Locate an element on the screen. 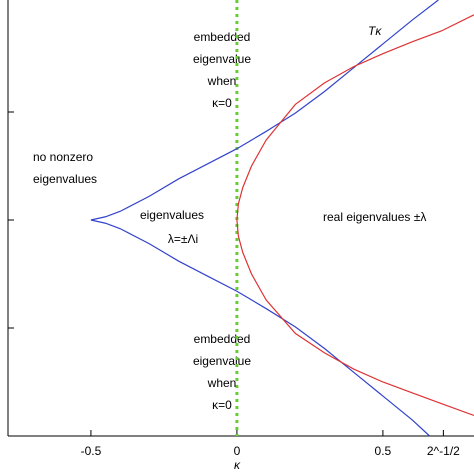 The image size is (474, 474). x-tick-label: -0.5 is located at coordinates (91, 451).